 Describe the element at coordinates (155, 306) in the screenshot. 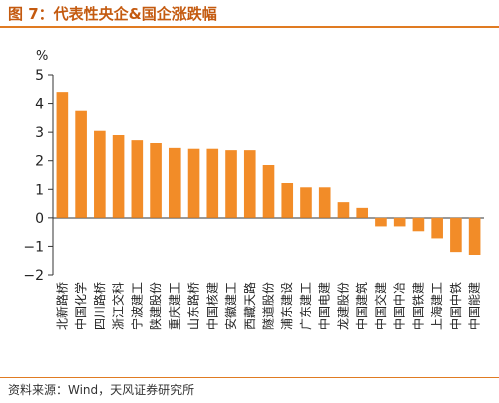

I see `category-label: 陕建股份` at that location.